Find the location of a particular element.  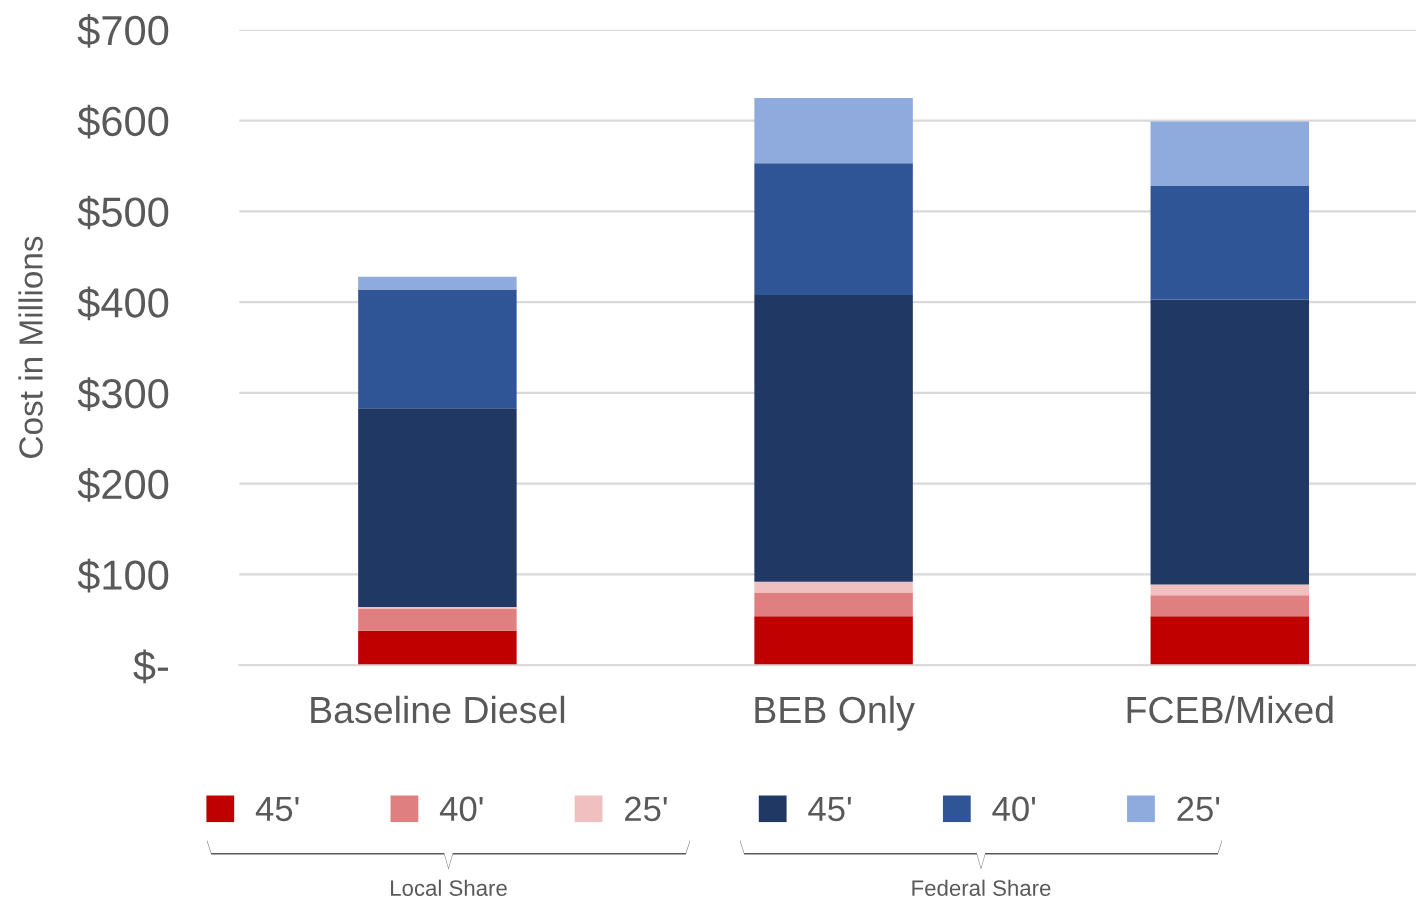

text: Local Share is located at coordinates (449, 887).